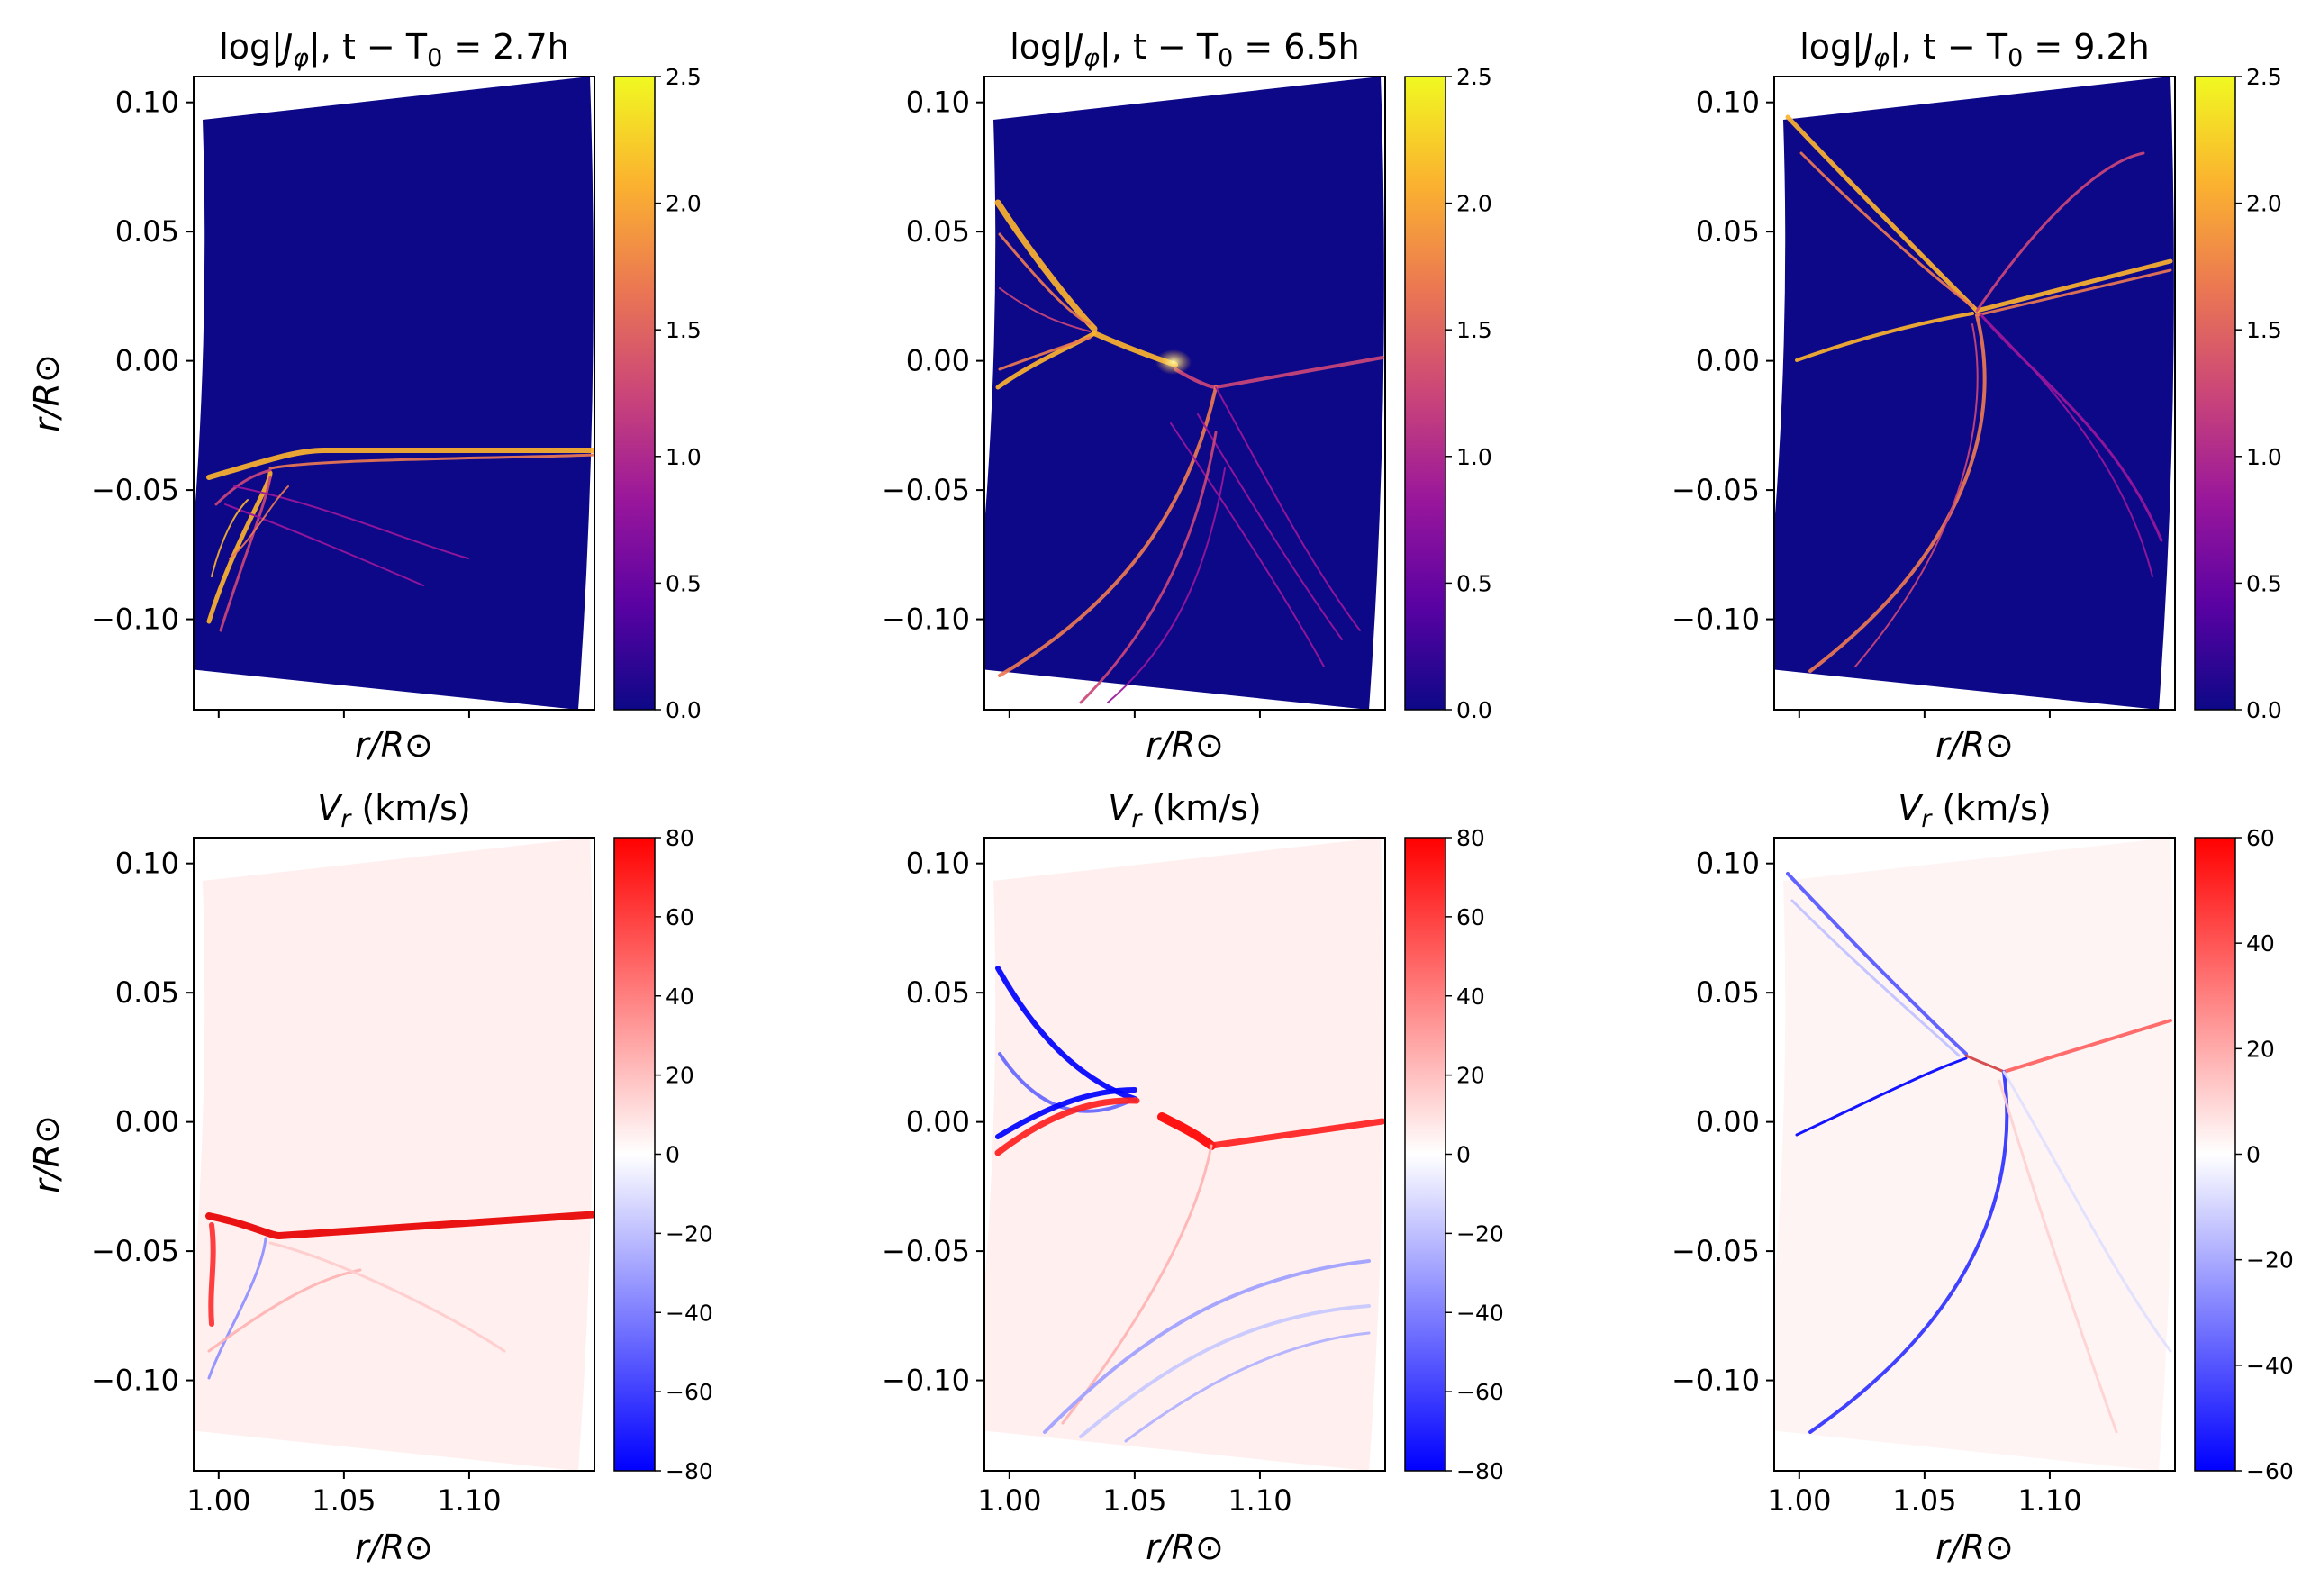 The image size is (2320, 1596). What do you see at coordinates (1480, 1234) in the screenshot?
I see `colorbar-tick-label: −20` at bounding box center [1480, 1234].